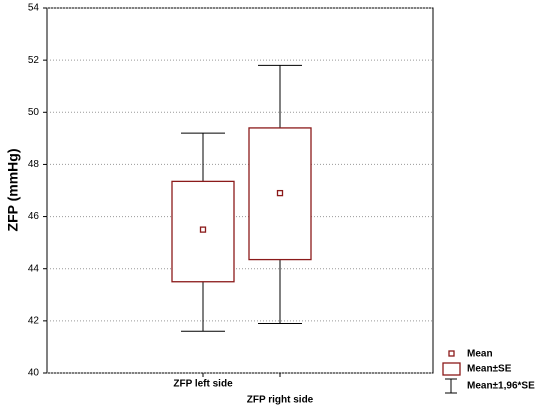  I want to click on y-axis-label: ZFP (mmHg), so click(13, 190).